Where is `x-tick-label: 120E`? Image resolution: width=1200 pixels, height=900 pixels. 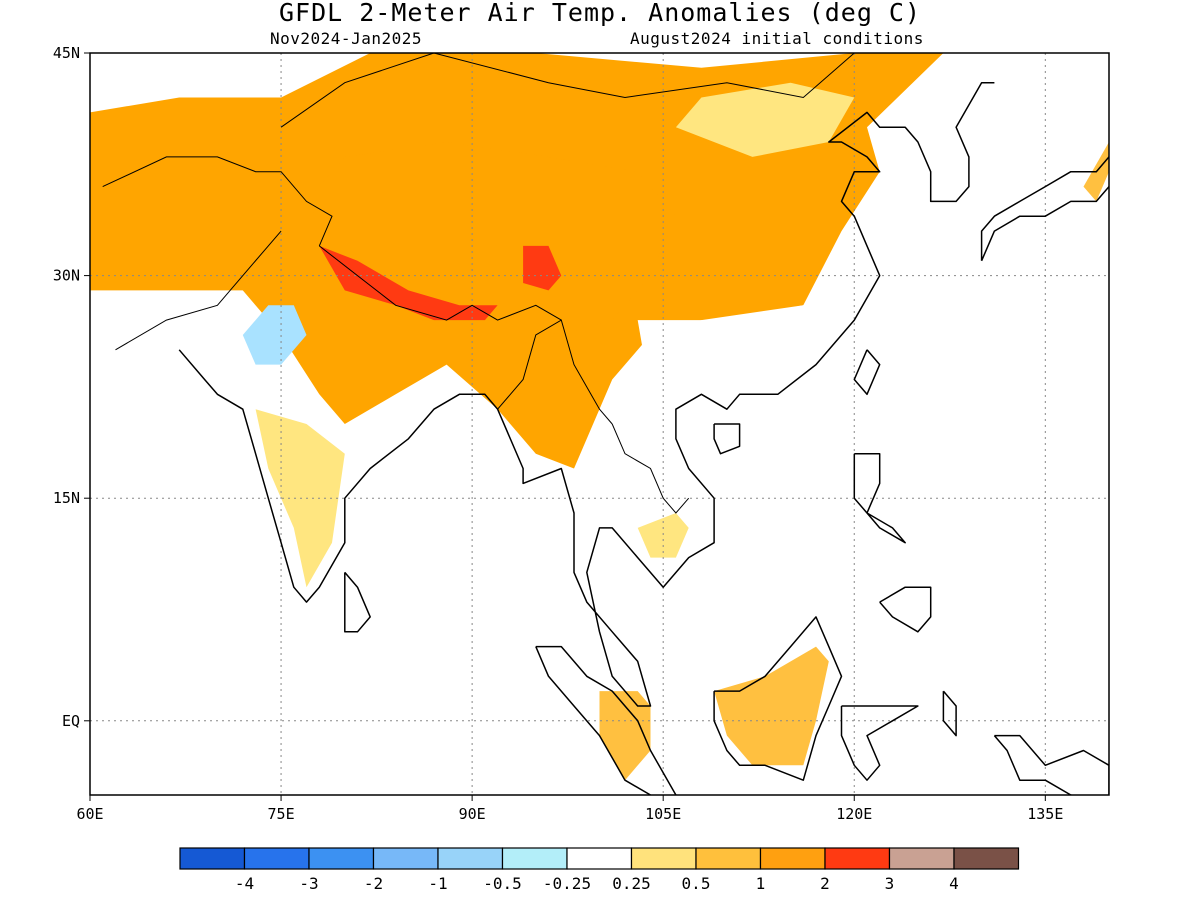 x-tick-label: 120E is located at coordinates (854, 814).